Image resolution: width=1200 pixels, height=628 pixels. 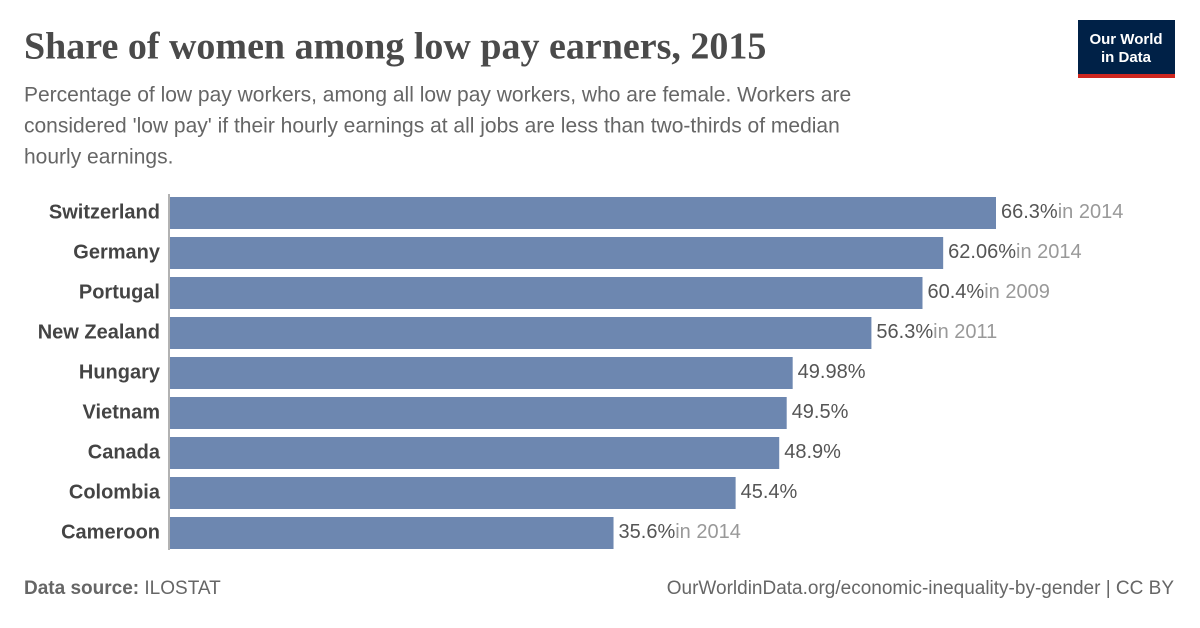 What do you see at coordinates (120, 372) in the screenshot?
I see `y-tick-label: Hungary` at bounding box center [120, 372].